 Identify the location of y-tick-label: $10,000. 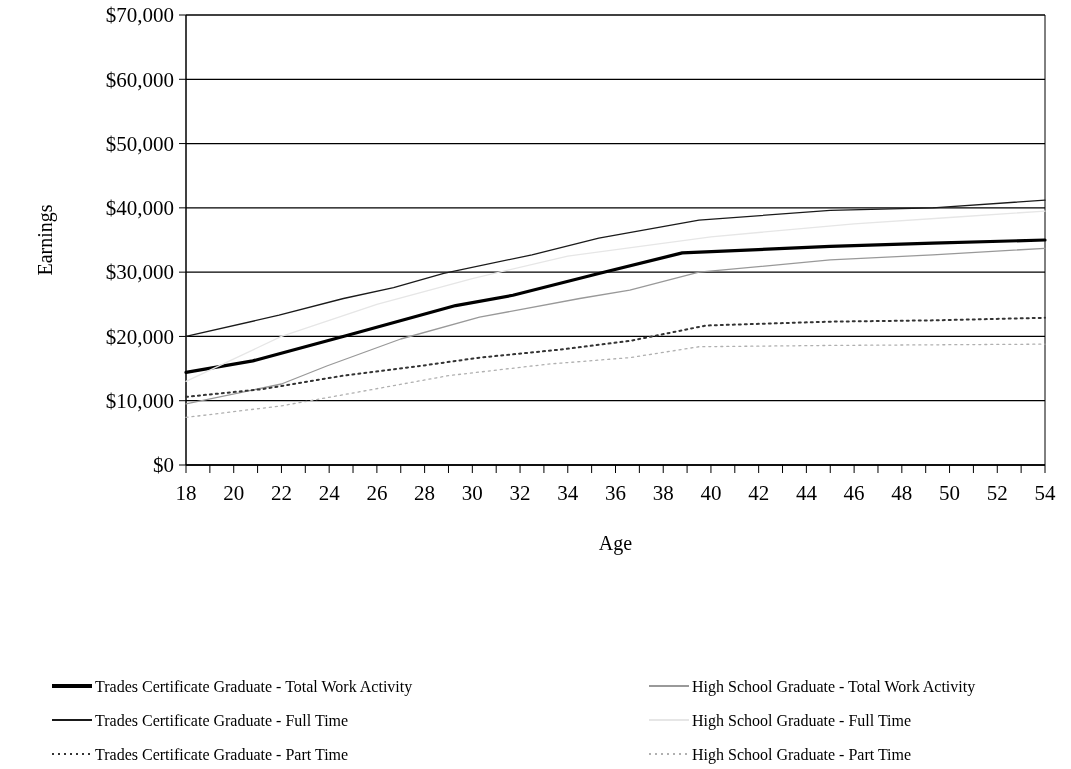
(139, 401).